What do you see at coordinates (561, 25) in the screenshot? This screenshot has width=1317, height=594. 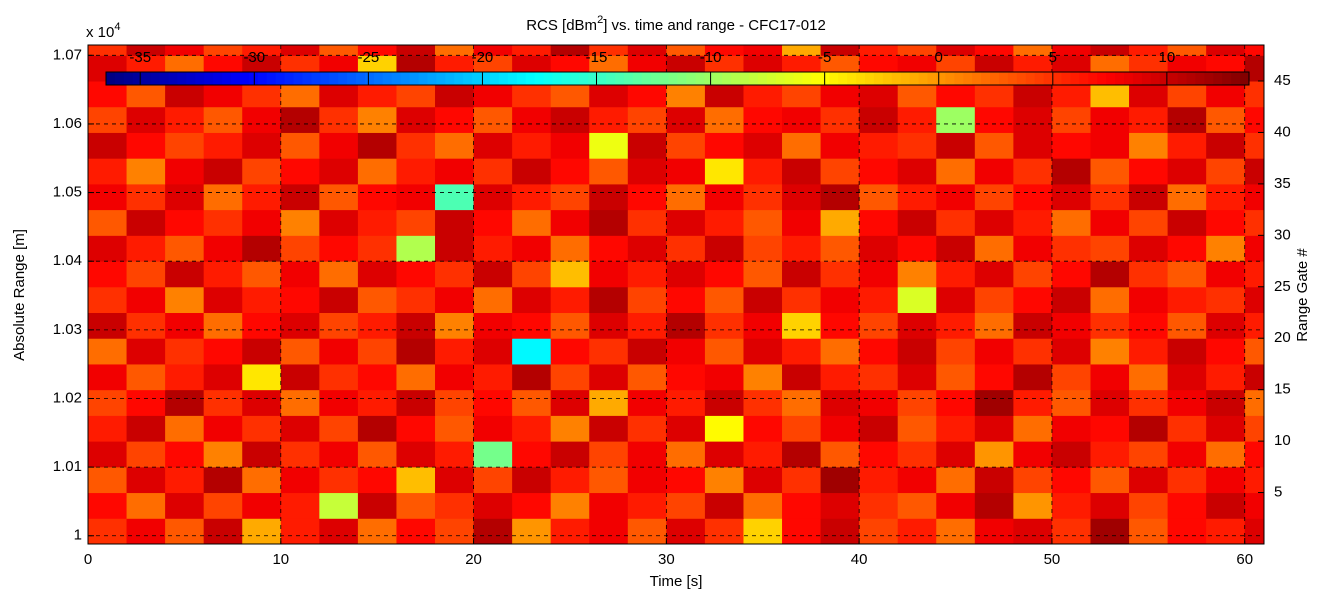 I see `title-text: RCS [dBm` at bounding box center [561, 25].